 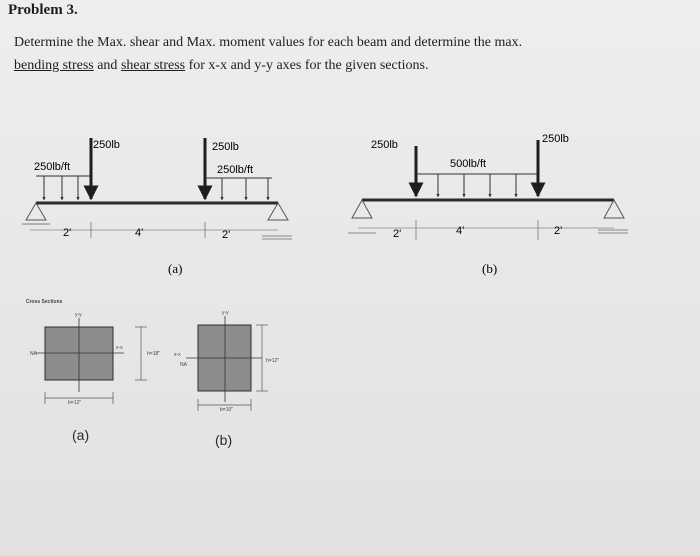 I want to click on beam-b-caption: (b), so click(x=489, y=268).